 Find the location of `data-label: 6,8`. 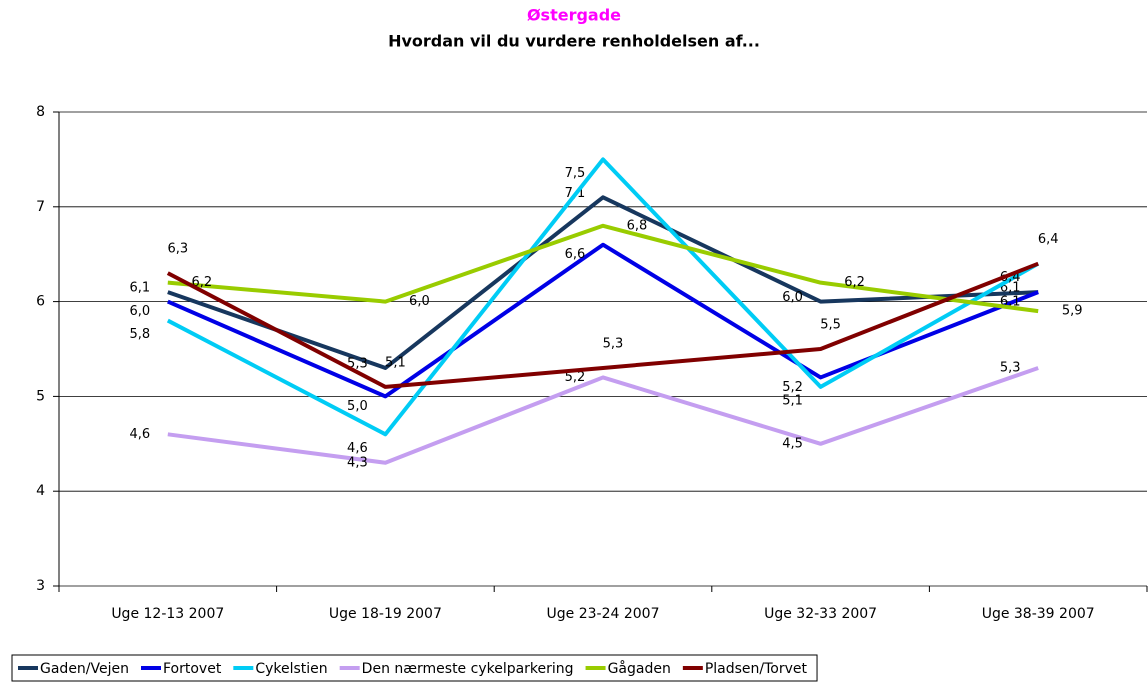

data-label: 6,8 is located at coordinates (637, 225).